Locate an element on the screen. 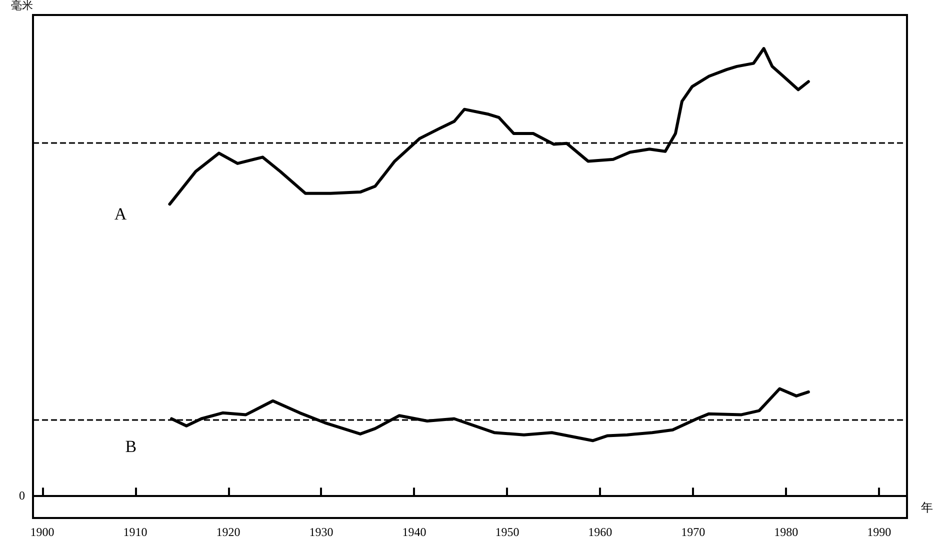 The width and height of the screenshot is (936, 544). x-tick-label: 1980 is located at coordinates (786, 532).